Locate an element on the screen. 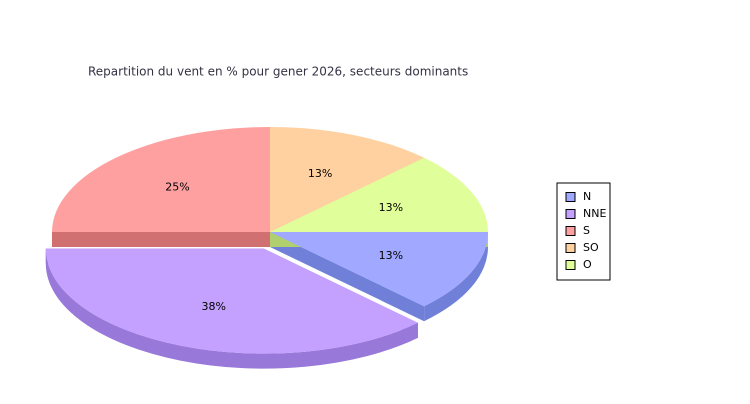 This screenshot has width=750, height=404. legend-label: O is located at coordinates (587, 264).